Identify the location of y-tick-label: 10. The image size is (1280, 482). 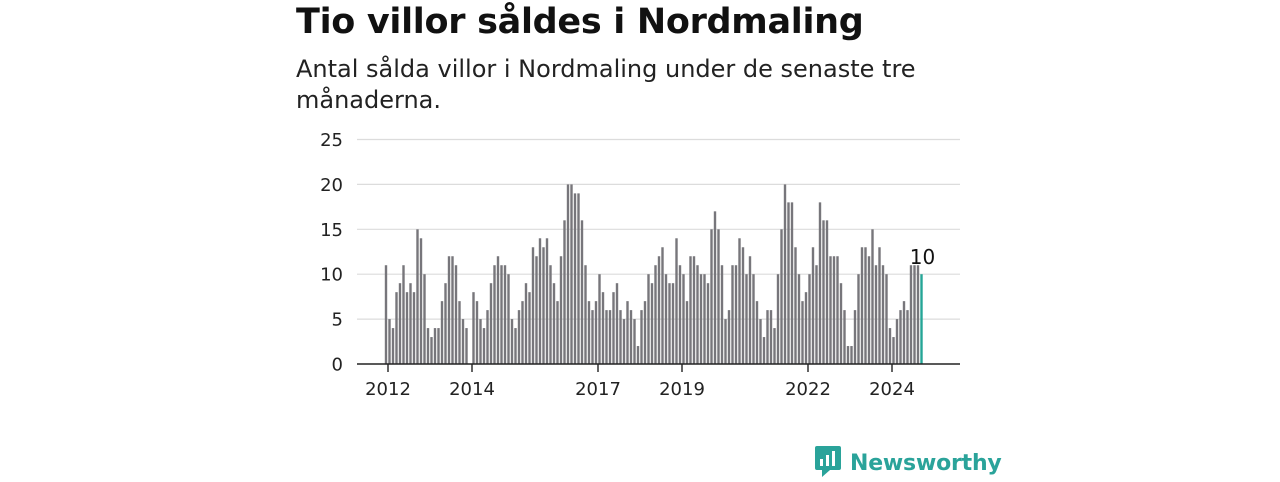
(331, 275).